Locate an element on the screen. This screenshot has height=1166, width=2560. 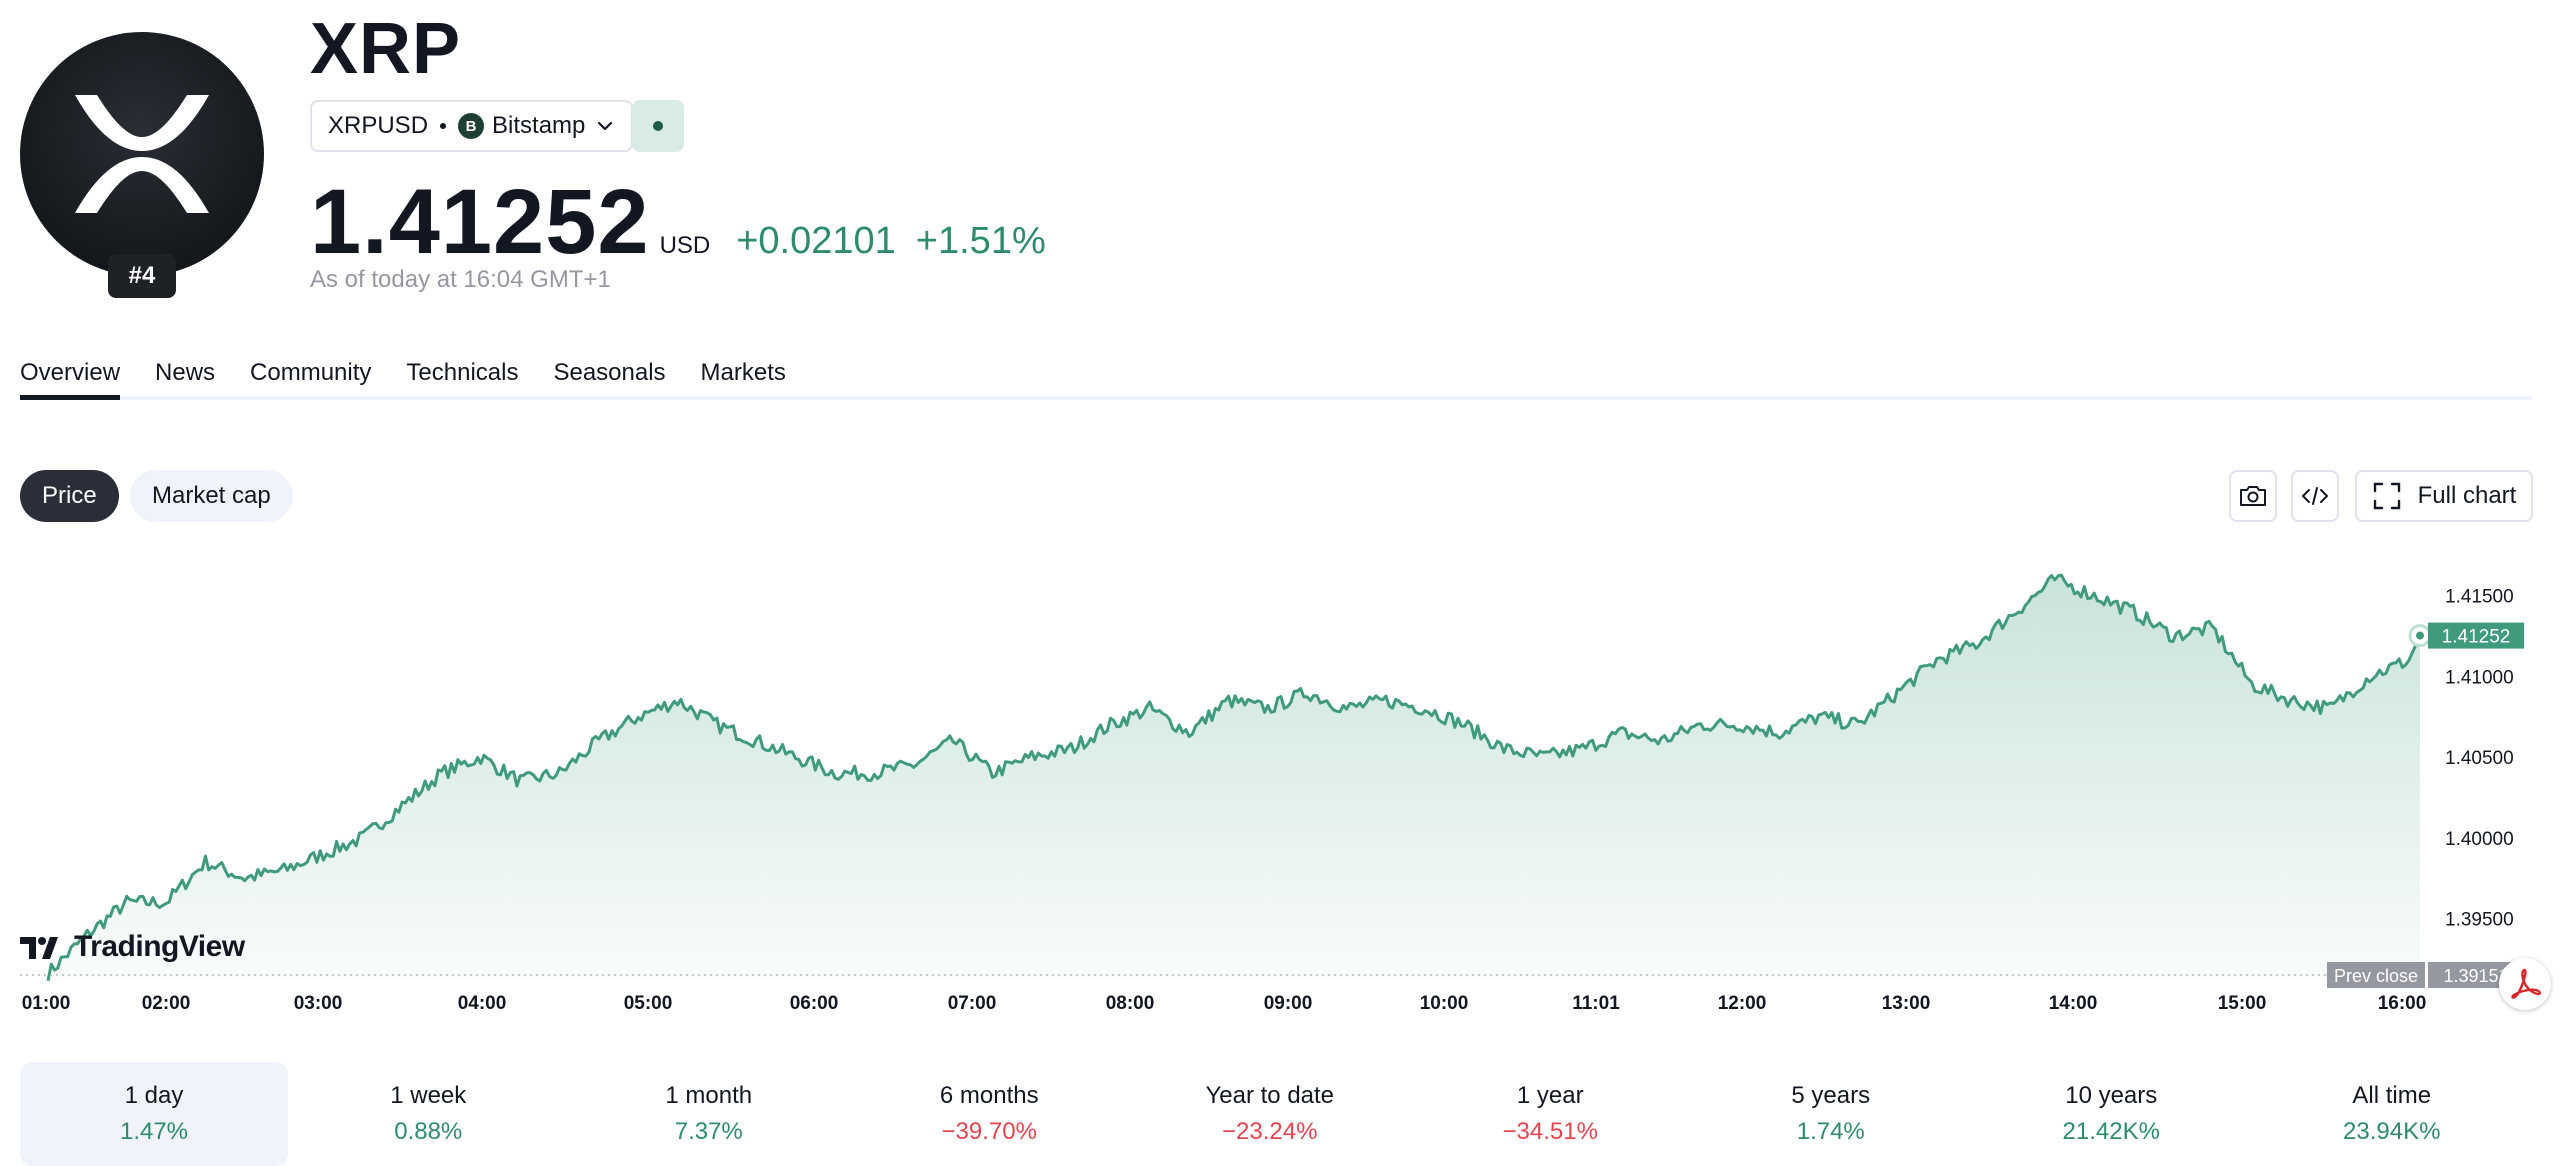
y-tick-label: 1.40500 is located at coordinates (2479, 758).